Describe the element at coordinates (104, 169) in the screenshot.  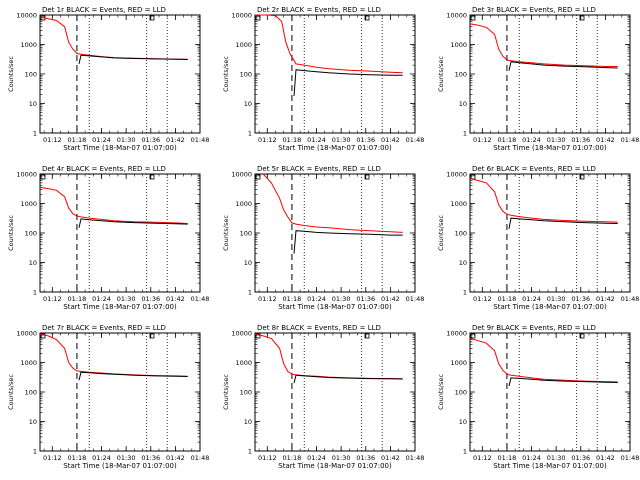
I see `panel-title: Det 4r BLACK = Events, RED = LLD` at that location.